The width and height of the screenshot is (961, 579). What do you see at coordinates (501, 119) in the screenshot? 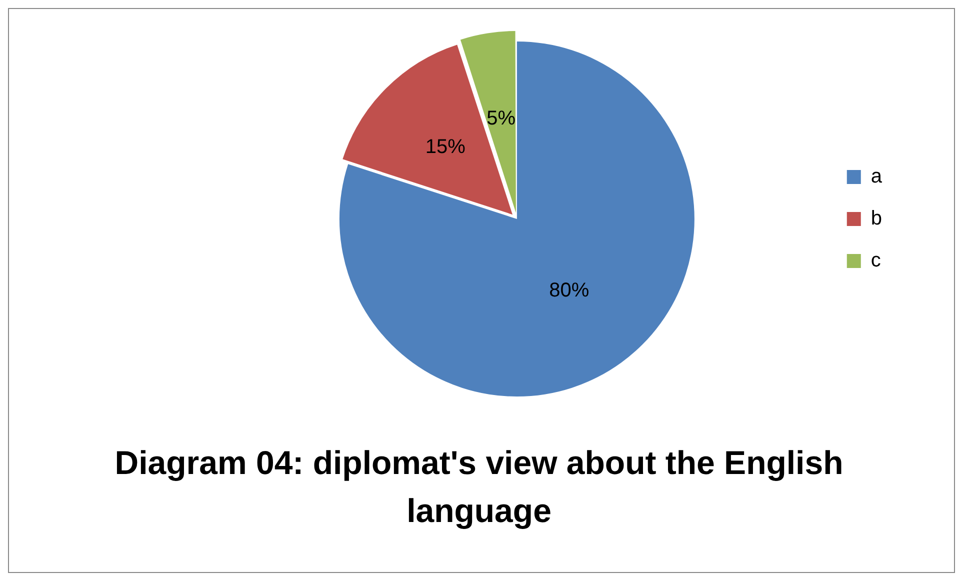
I see `data-label: 5%` at bounding box center [501, 119].